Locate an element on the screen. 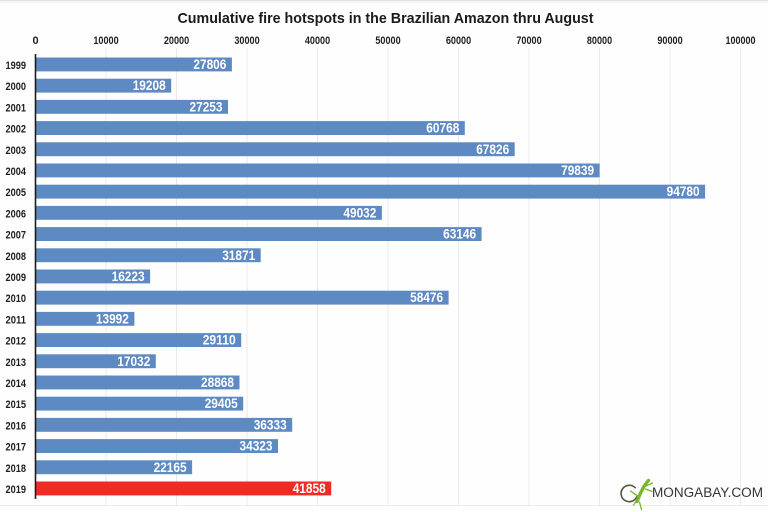 The height and width of the screenshot is (512, 768). svg-text: 60000 is located at coordinates (458, 41).